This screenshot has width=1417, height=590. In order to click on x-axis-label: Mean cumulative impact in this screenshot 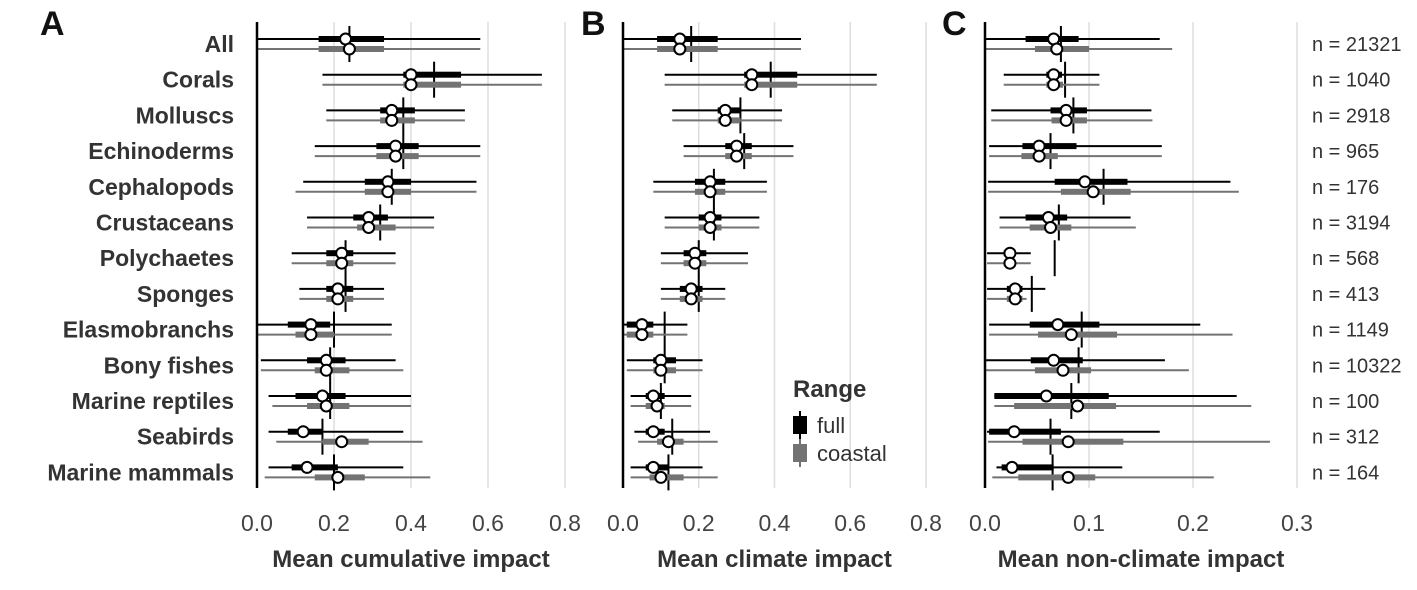, I will do `click(410, 559)`.